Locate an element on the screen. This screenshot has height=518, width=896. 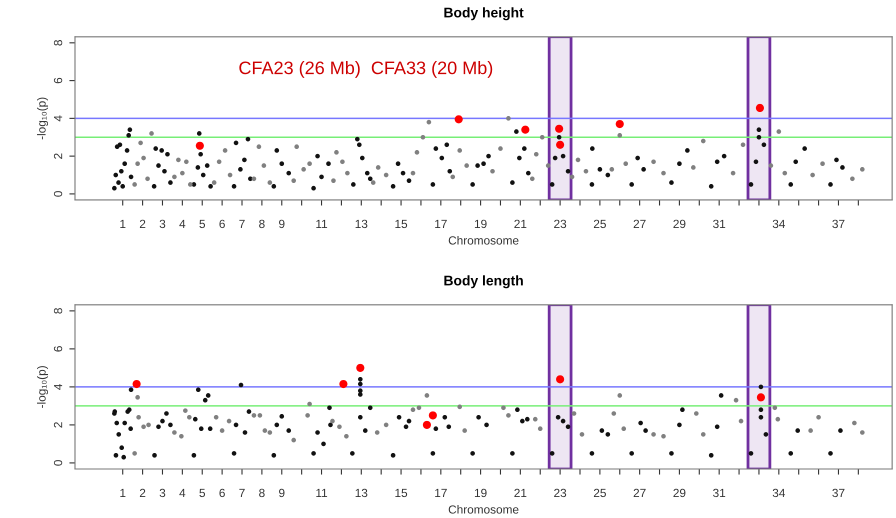
x-tick-label: 29 is located at coordinates (679, 493).